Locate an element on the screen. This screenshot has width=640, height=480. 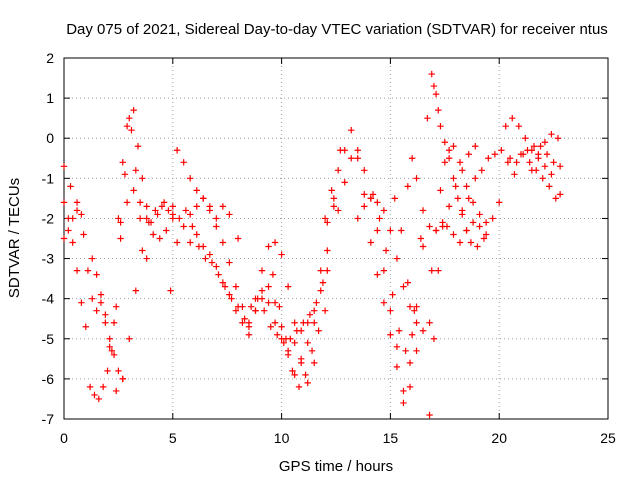
x-tick-label: 20 is located at coordinates (499, 438).